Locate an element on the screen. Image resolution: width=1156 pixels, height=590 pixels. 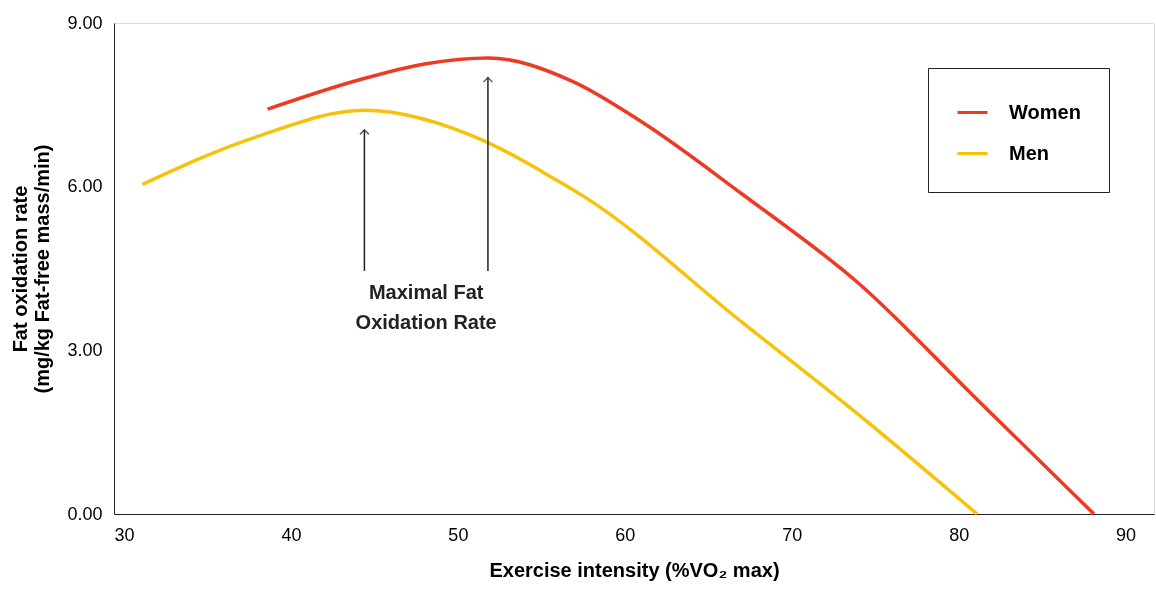
annotation: Maximal Fat Oxidation Rate is located at coordinates (426, 307).